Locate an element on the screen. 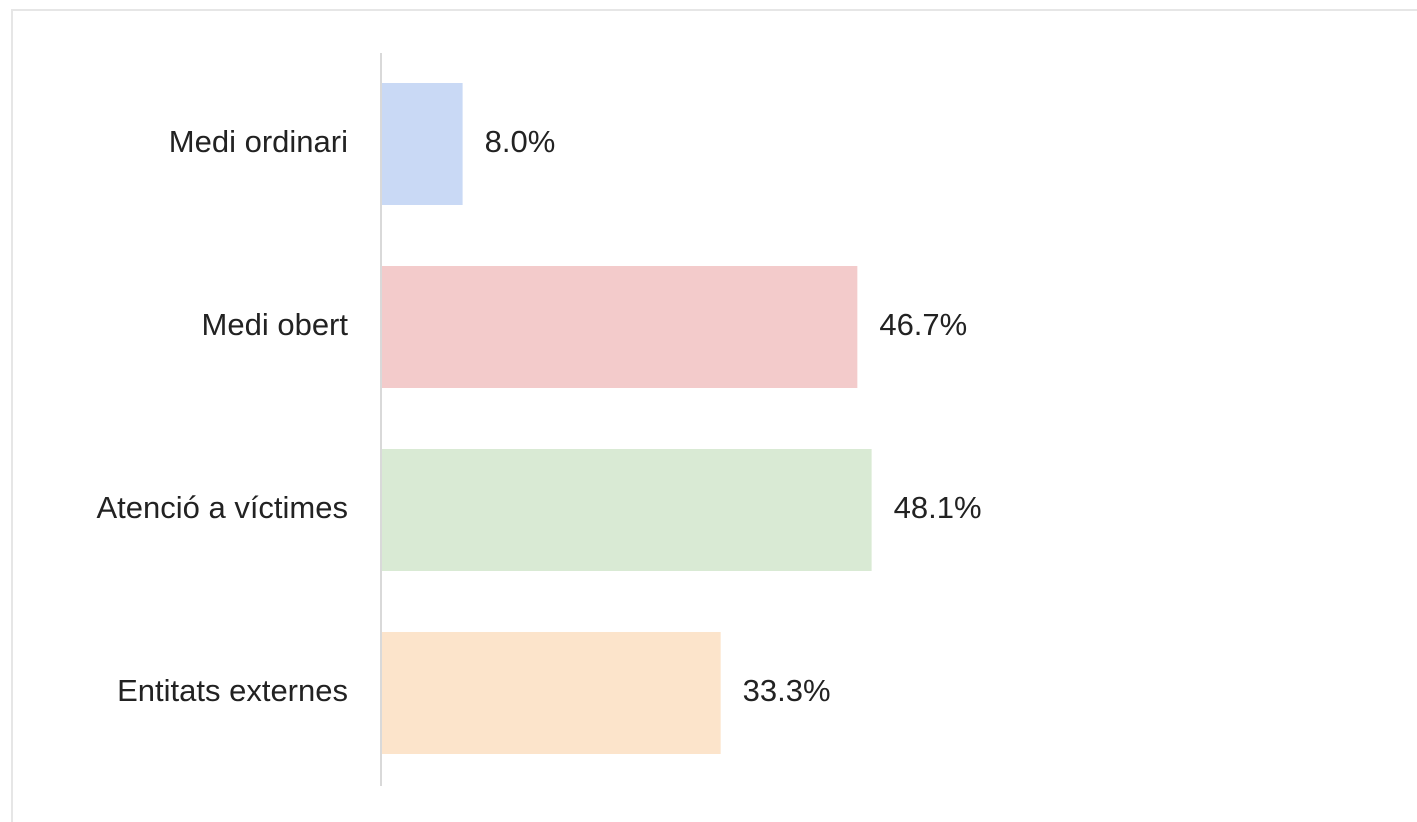 The width and height of the screenshot is (1417, 822). category-label: Medi obert is located at coordinates (275, 324).